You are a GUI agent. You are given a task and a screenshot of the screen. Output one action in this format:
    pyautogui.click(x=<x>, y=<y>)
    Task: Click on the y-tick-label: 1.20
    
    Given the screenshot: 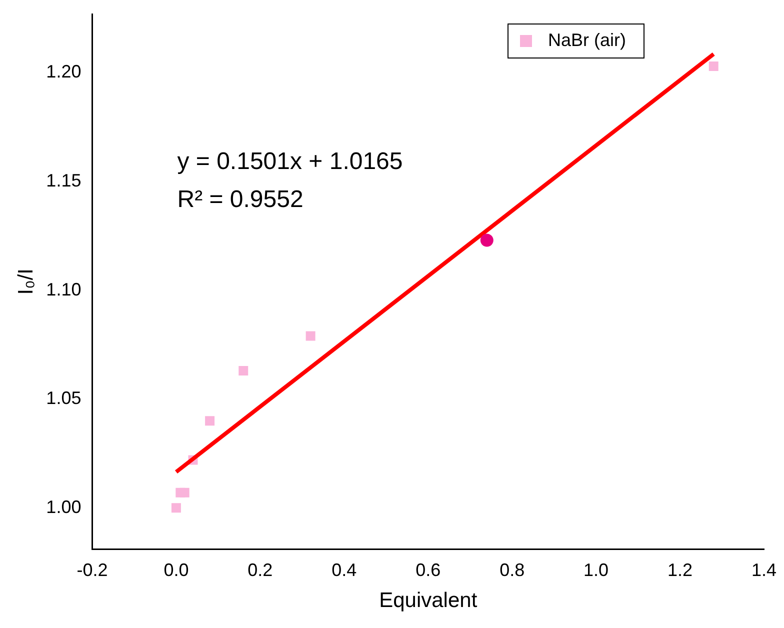 What is the action you would take?
    pyautogui.click(x=64, y=72)
    